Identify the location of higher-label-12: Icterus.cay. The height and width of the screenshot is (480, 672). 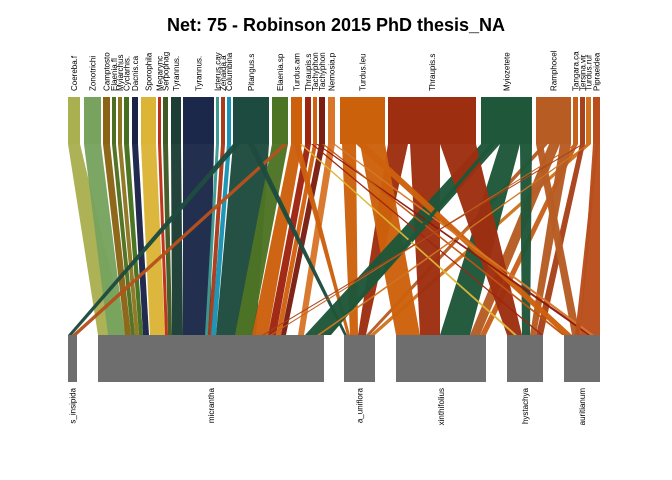
(218, 71).